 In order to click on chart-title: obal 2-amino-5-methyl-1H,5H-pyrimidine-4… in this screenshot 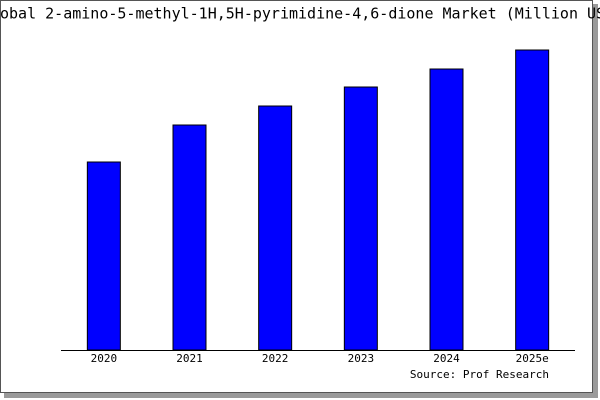, I will do `click(300, 14)`.